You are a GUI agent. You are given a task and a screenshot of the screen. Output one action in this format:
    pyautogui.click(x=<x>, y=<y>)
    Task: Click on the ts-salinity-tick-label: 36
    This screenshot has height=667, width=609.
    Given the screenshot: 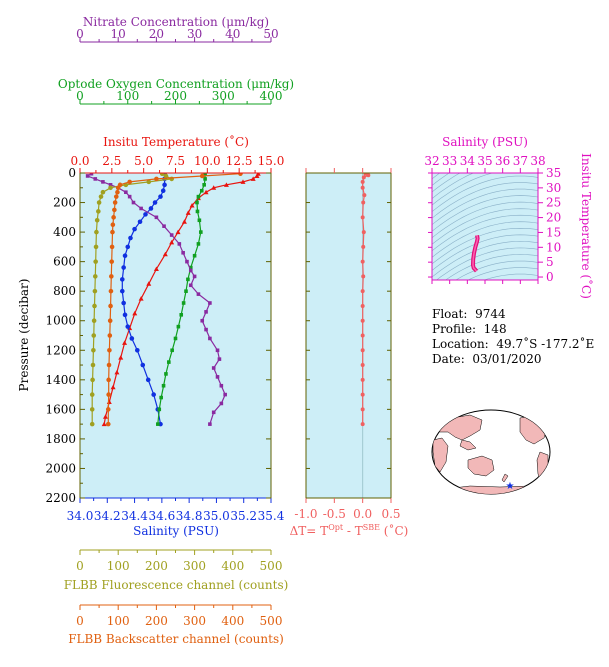 What is the action you would take?
    pyautogui.click(x=502, y=161)
    